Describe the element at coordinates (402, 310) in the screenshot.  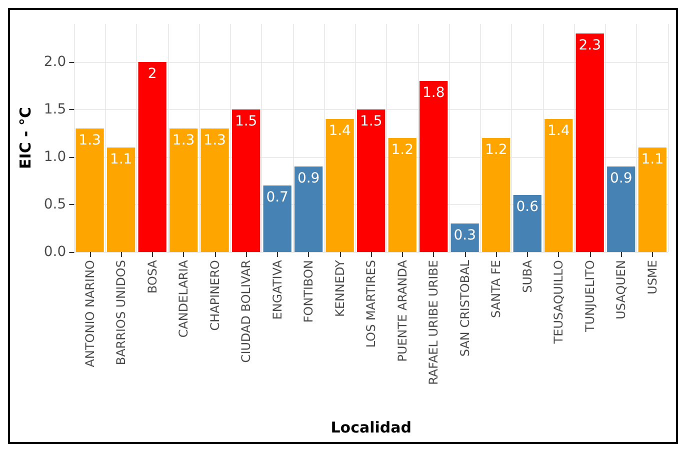
I see `x-tick-label: PUENTE ARANDA` at that location.